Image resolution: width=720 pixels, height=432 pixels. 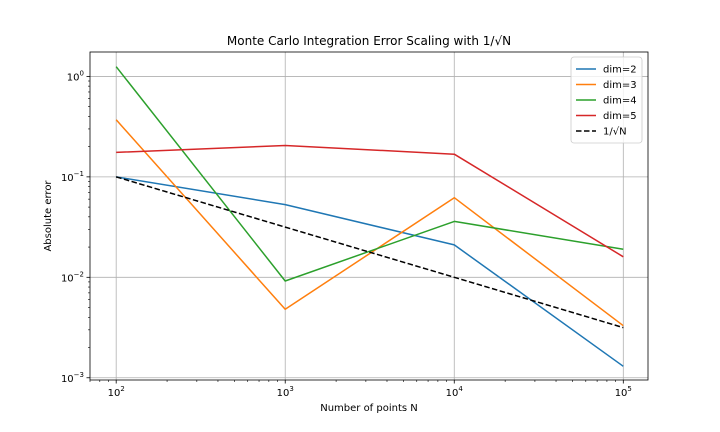 I want to click on legend: dim=2 dim=3 dim=4 dim=5 1/√N, so click(x=606, y=100).